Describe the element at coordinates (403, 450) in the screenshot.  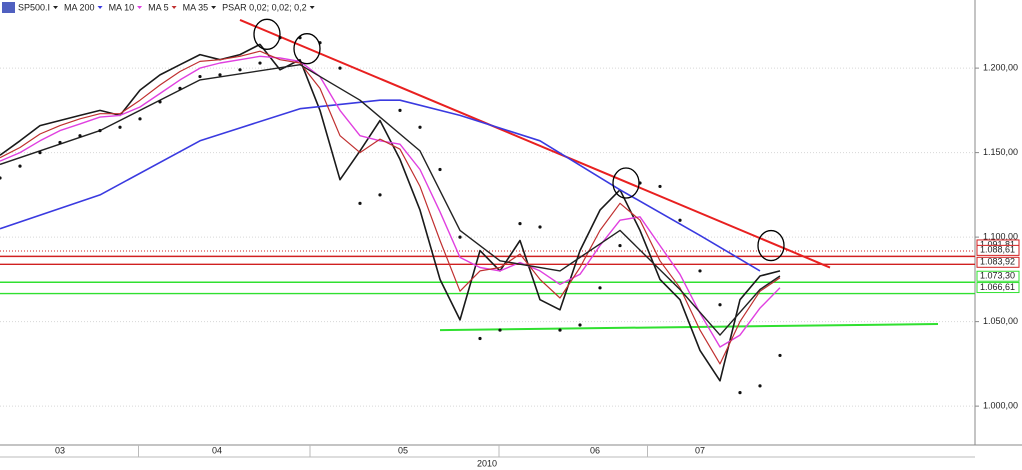
I see `x-tick-label: 05` at that location.